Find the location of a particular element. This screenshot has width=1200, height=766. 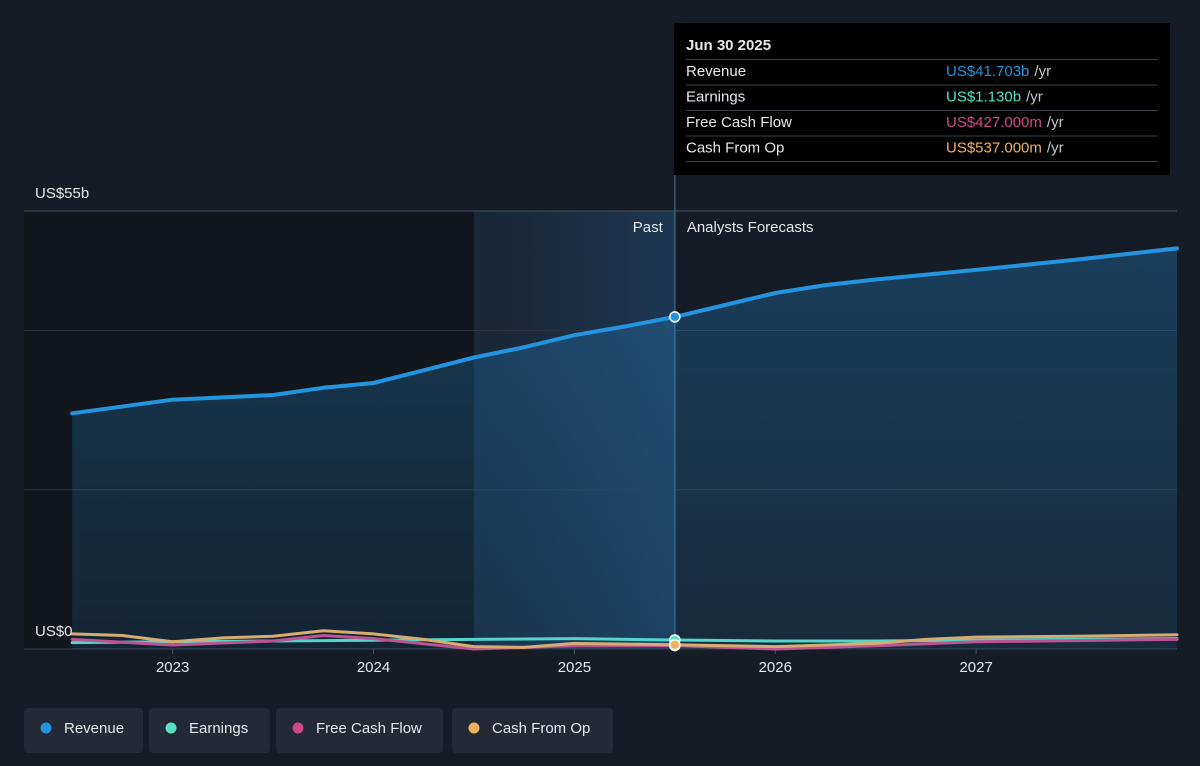

x-tick-label: 2024 is located at coordinates (373, 667).